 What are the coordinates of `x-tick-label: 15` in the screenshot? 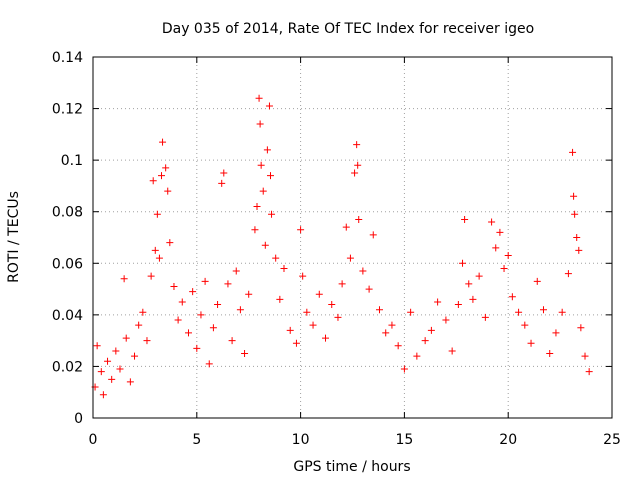 It's located at (404, 440).